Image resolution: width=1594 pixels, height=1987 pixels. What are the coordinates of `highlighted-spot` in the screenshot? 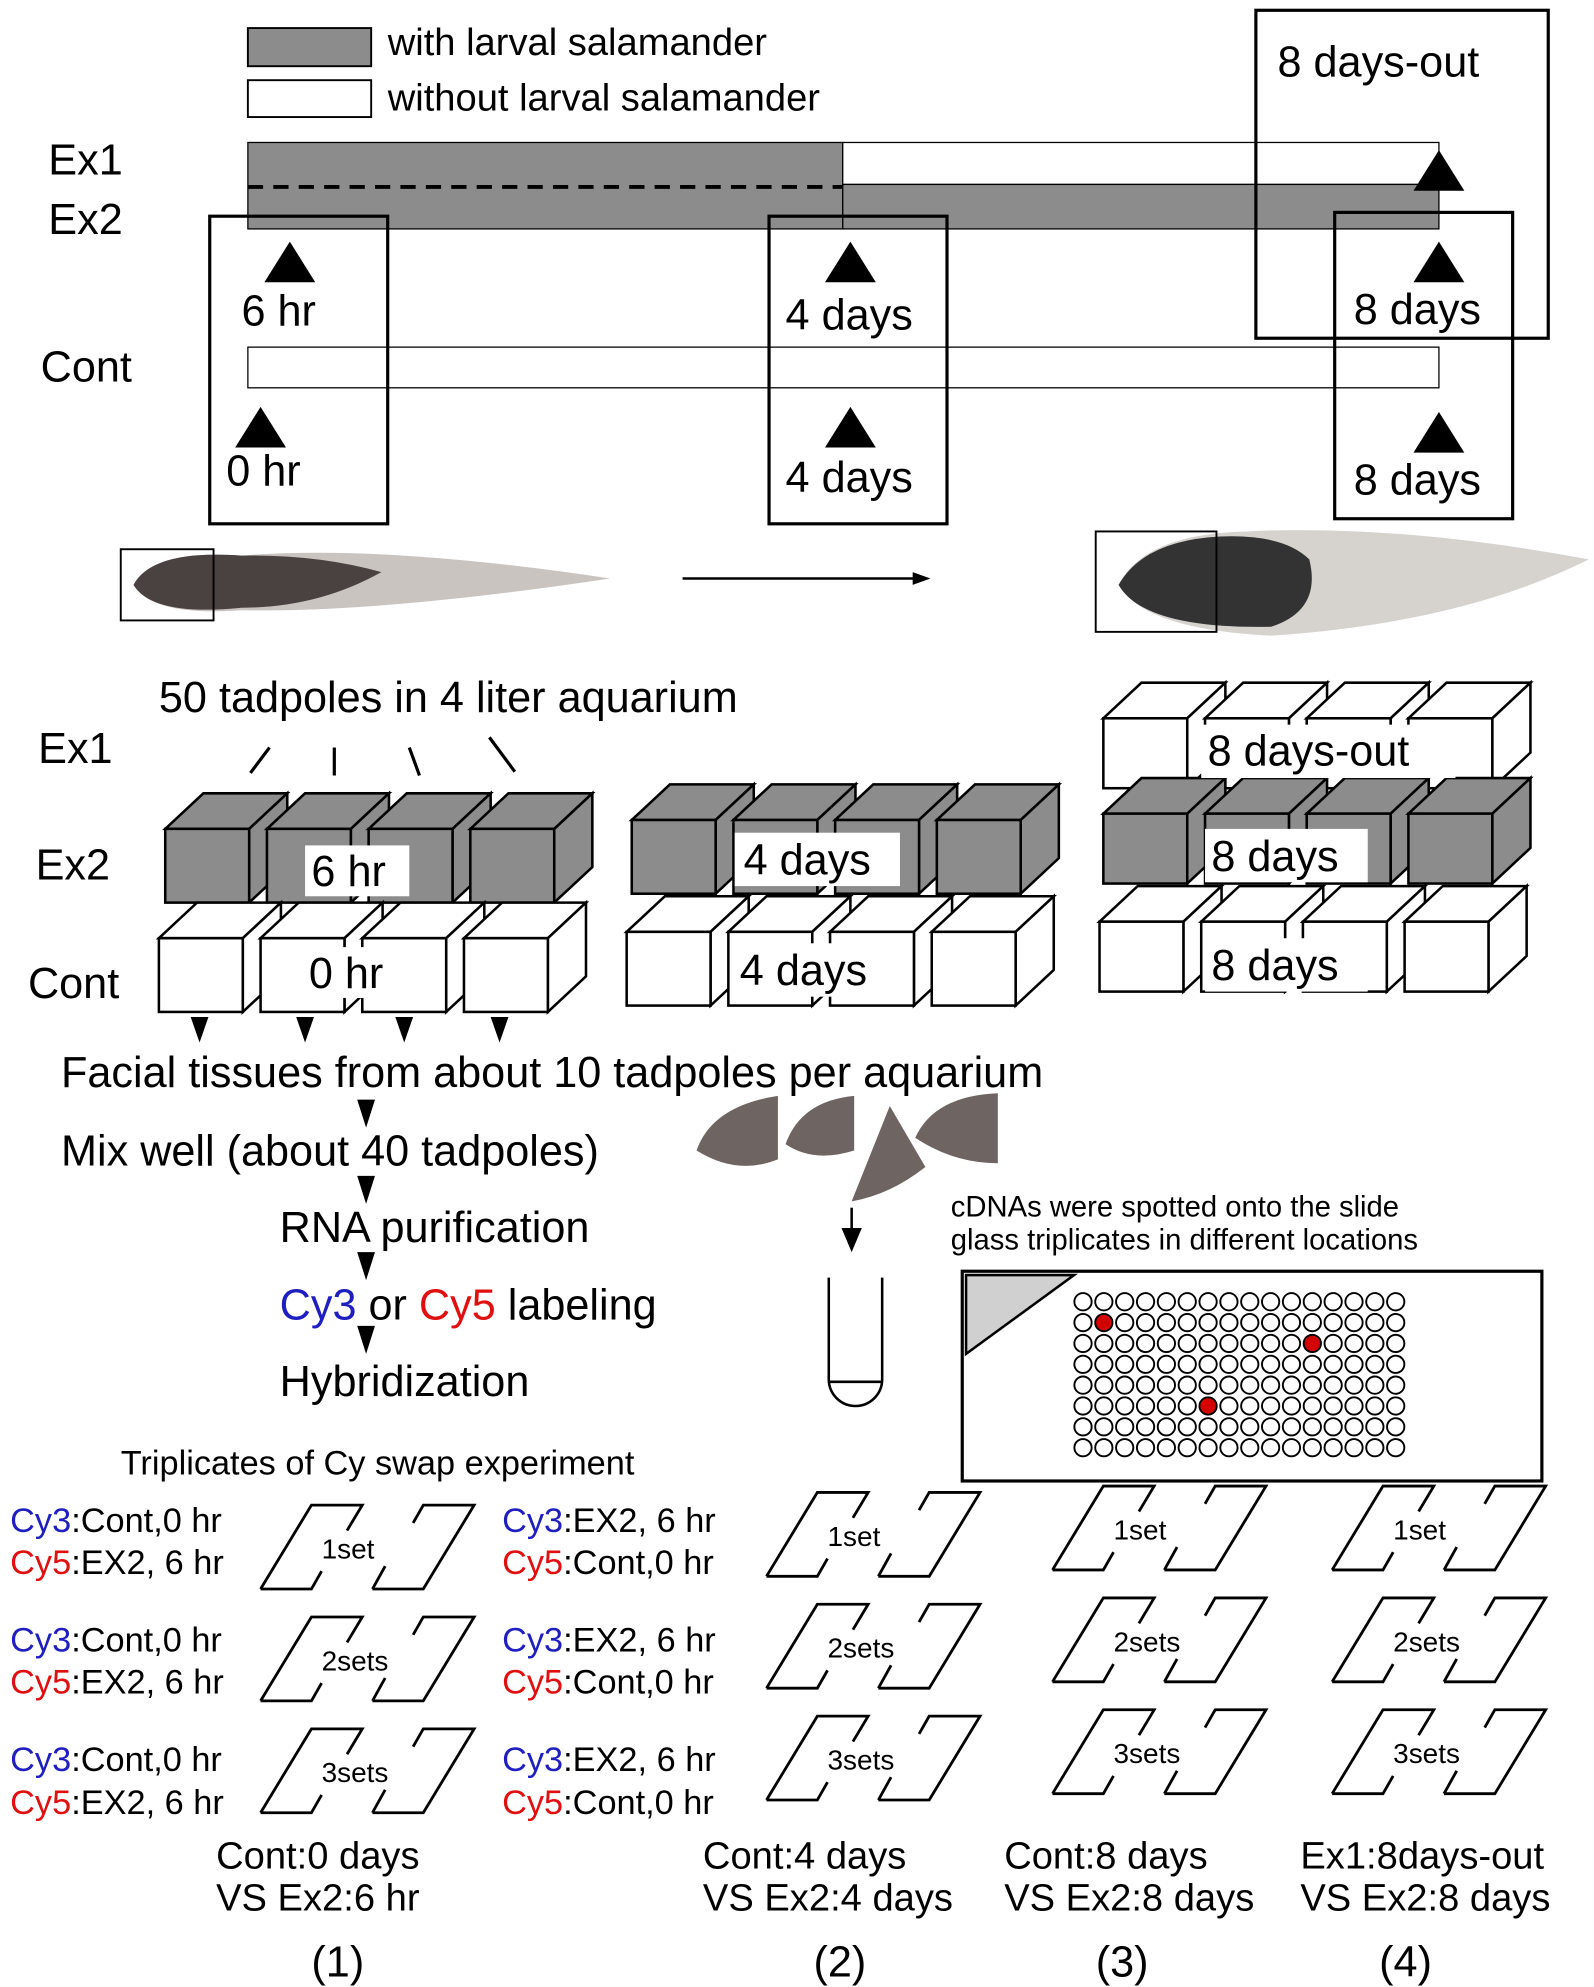 It's located at (1312, 1343).